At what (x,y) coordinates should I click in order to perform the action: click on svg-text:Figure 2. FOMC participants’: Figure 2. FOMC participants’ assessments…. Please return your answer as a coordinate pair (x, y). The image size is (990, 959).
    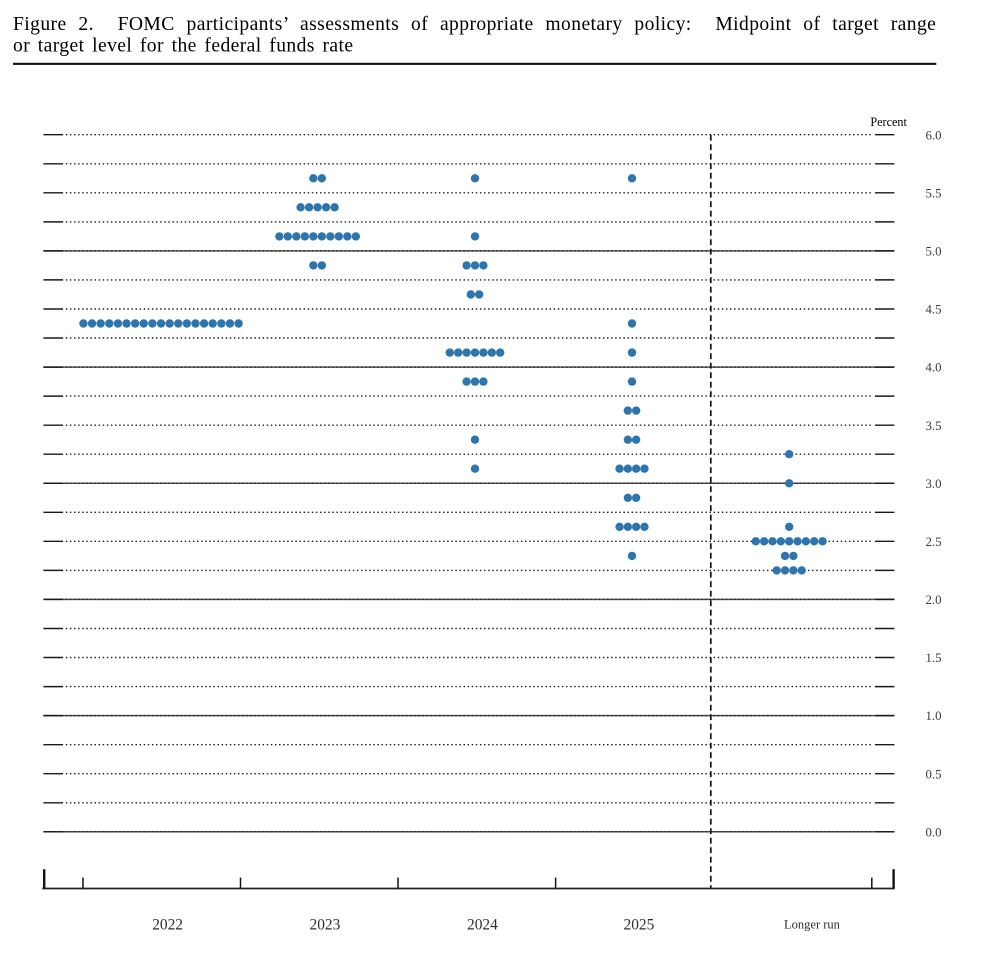
    Looking at the image, I should click on (474, 24).